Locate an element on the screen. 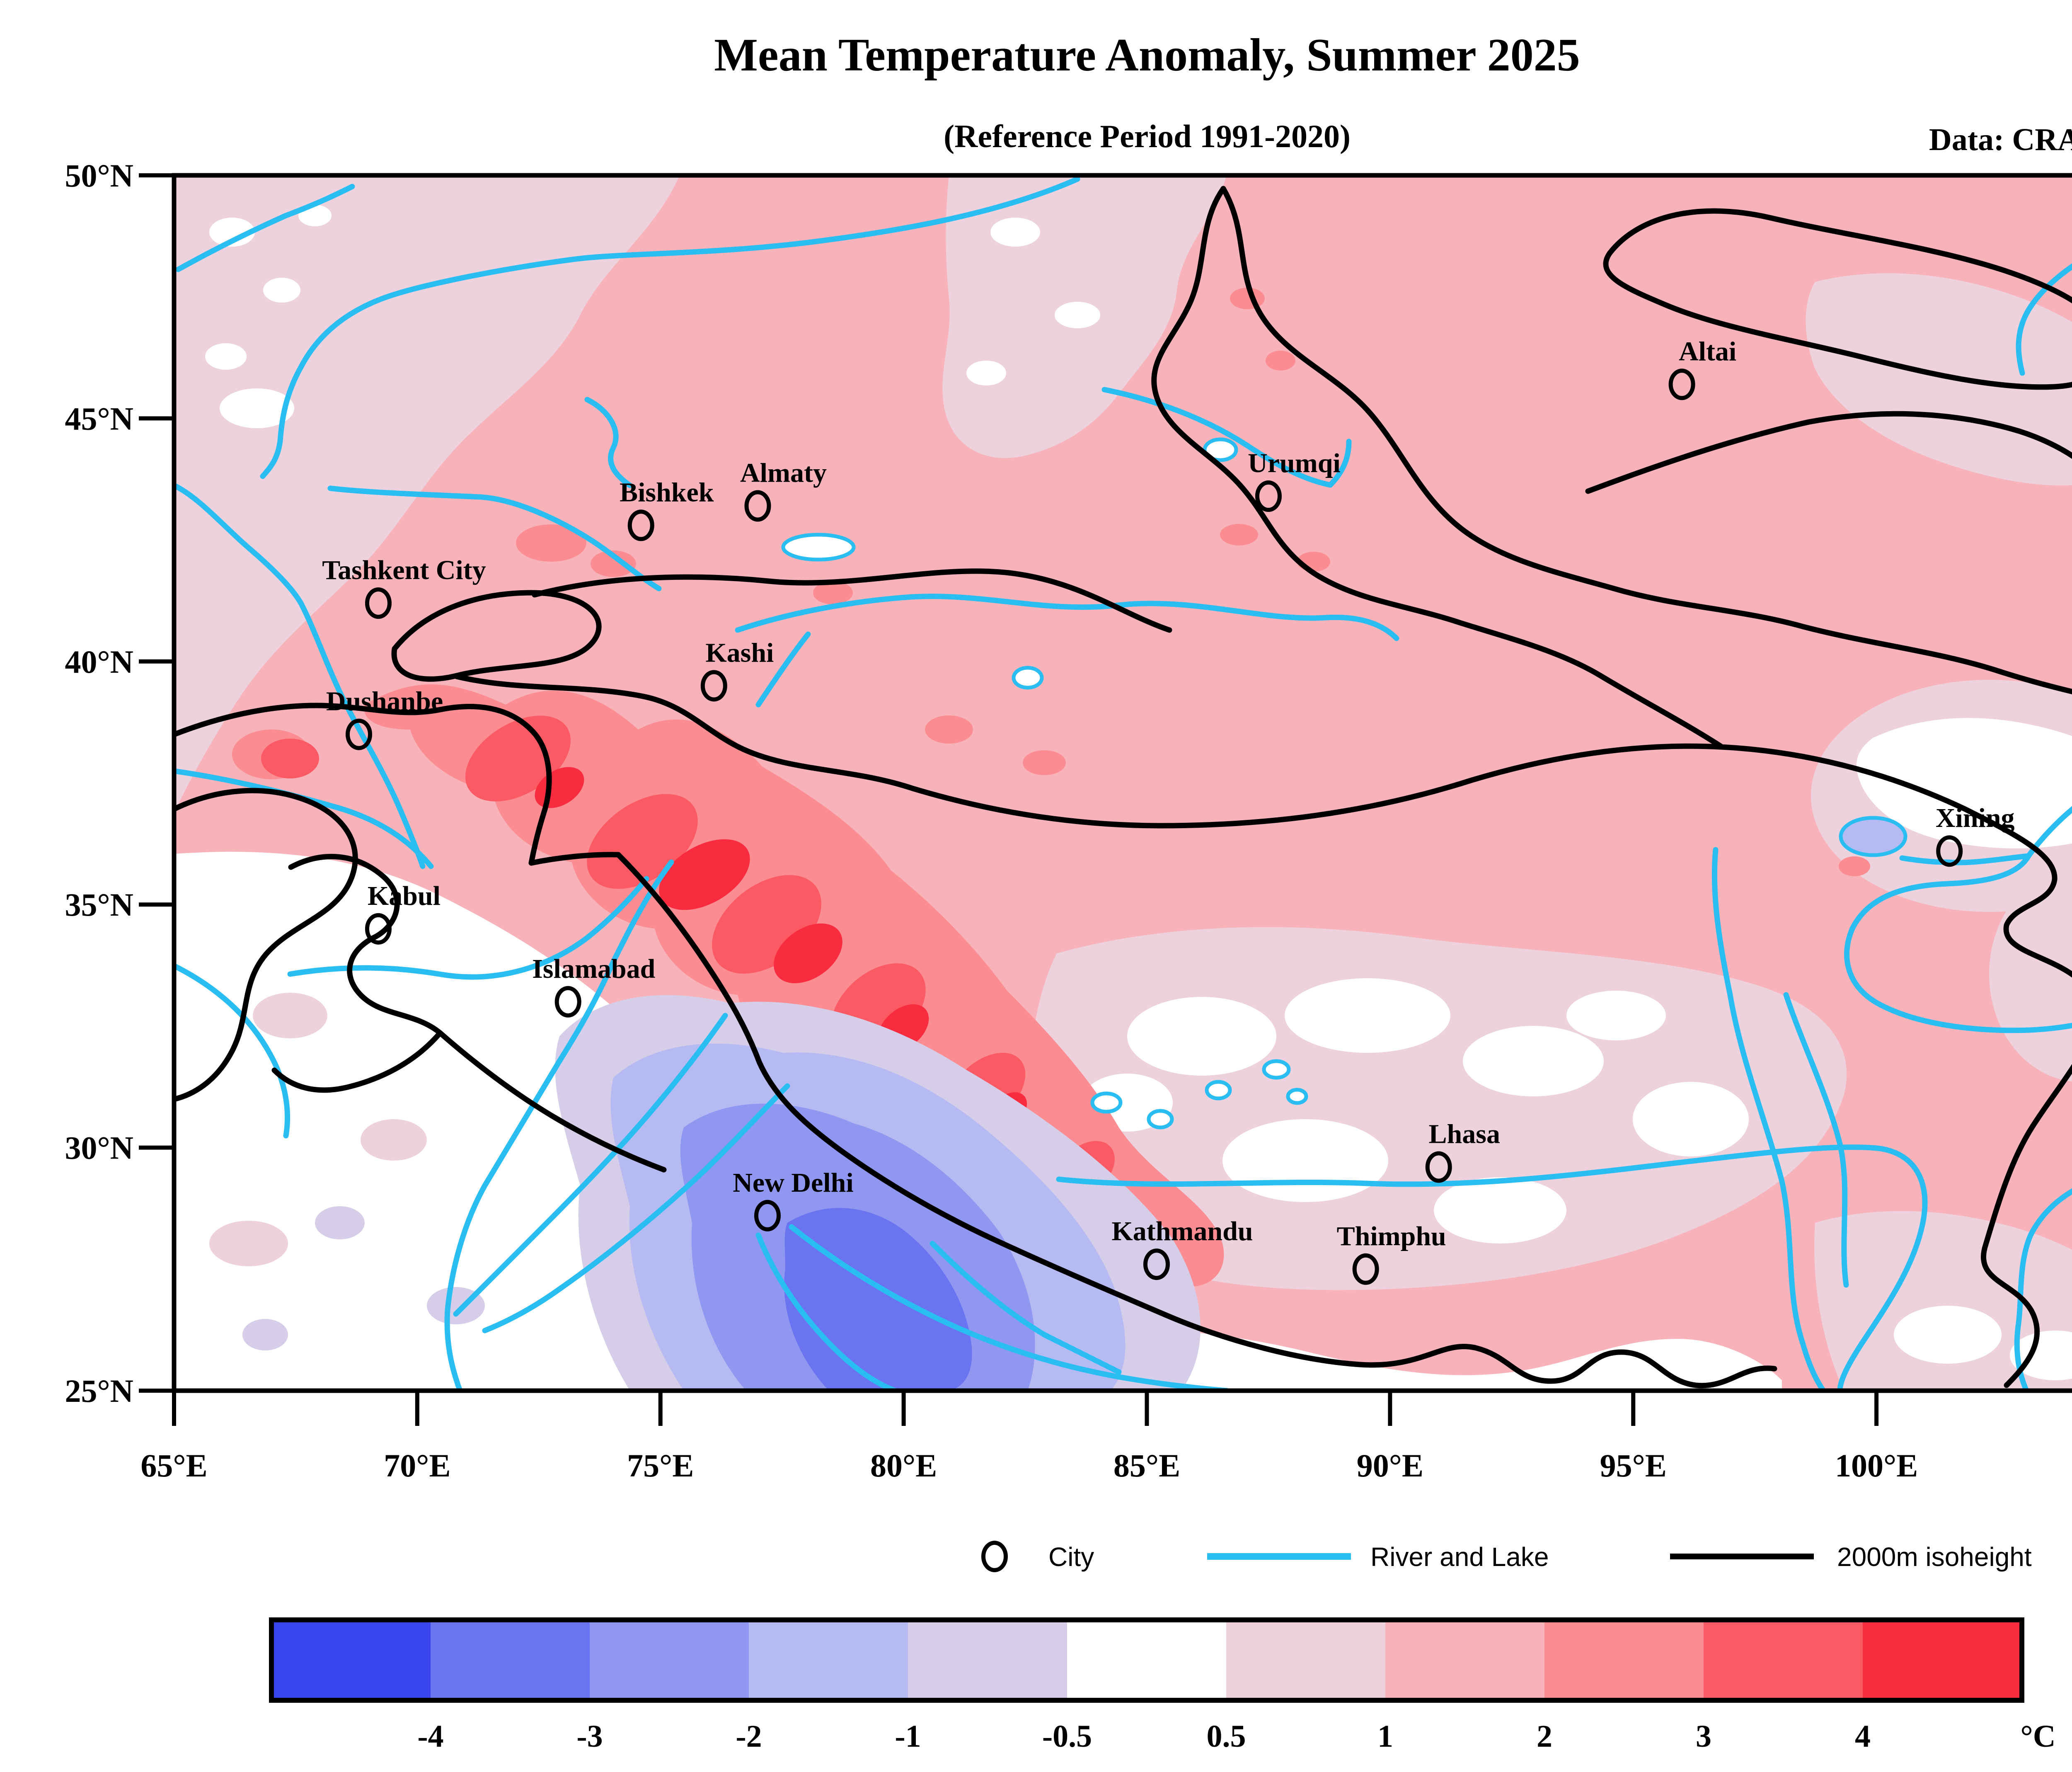  lake-qinghai is located at coordinates (1873, 836).